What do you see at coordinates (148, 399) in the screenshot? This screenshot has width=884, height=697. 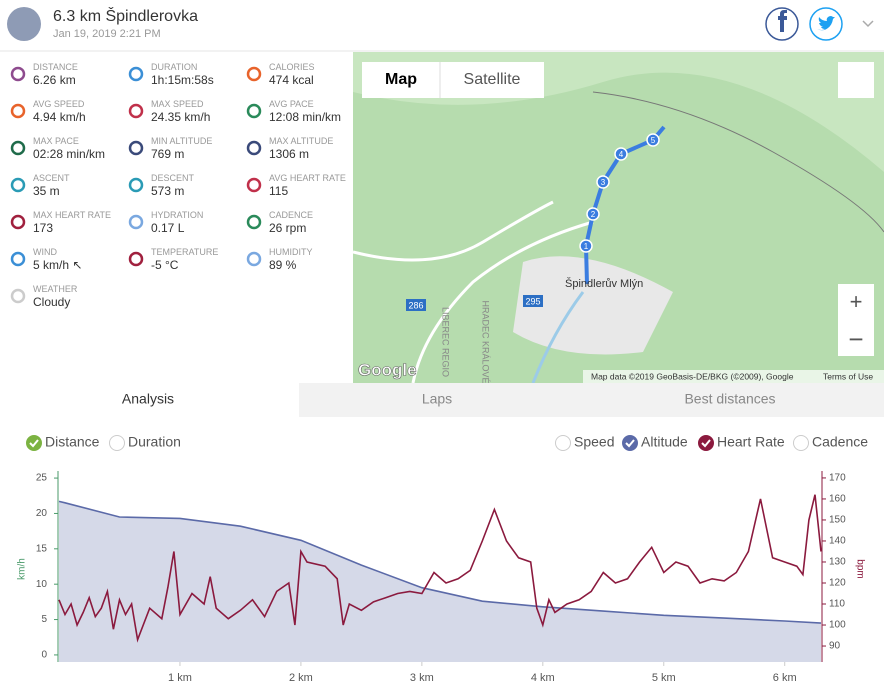 I see `tab: Analysis` at bounding box center [148, 399].